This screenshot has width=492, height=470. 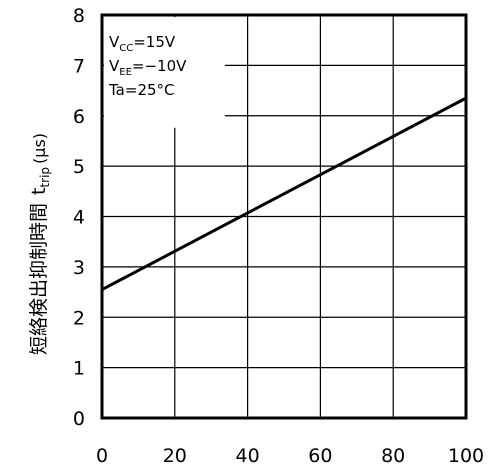 I want to click on y-tick-label: 8, so click(x=79, y=16).